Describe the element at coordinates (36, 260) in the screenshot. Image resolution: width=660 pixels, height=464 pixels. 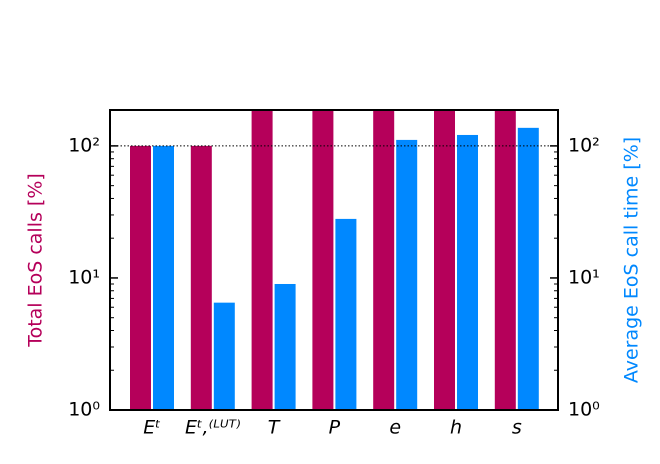
I see `y-axis-label: Total EoS calls [%]` at that location.